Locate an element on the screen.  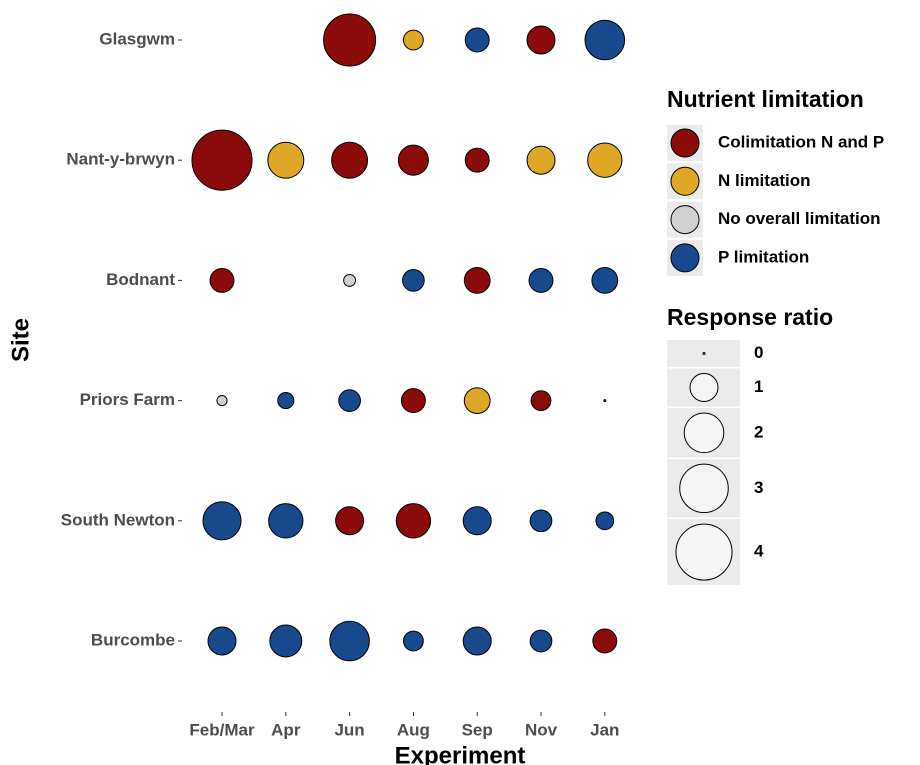
x-tick-label: Apr is located at coordinates (286, 729).